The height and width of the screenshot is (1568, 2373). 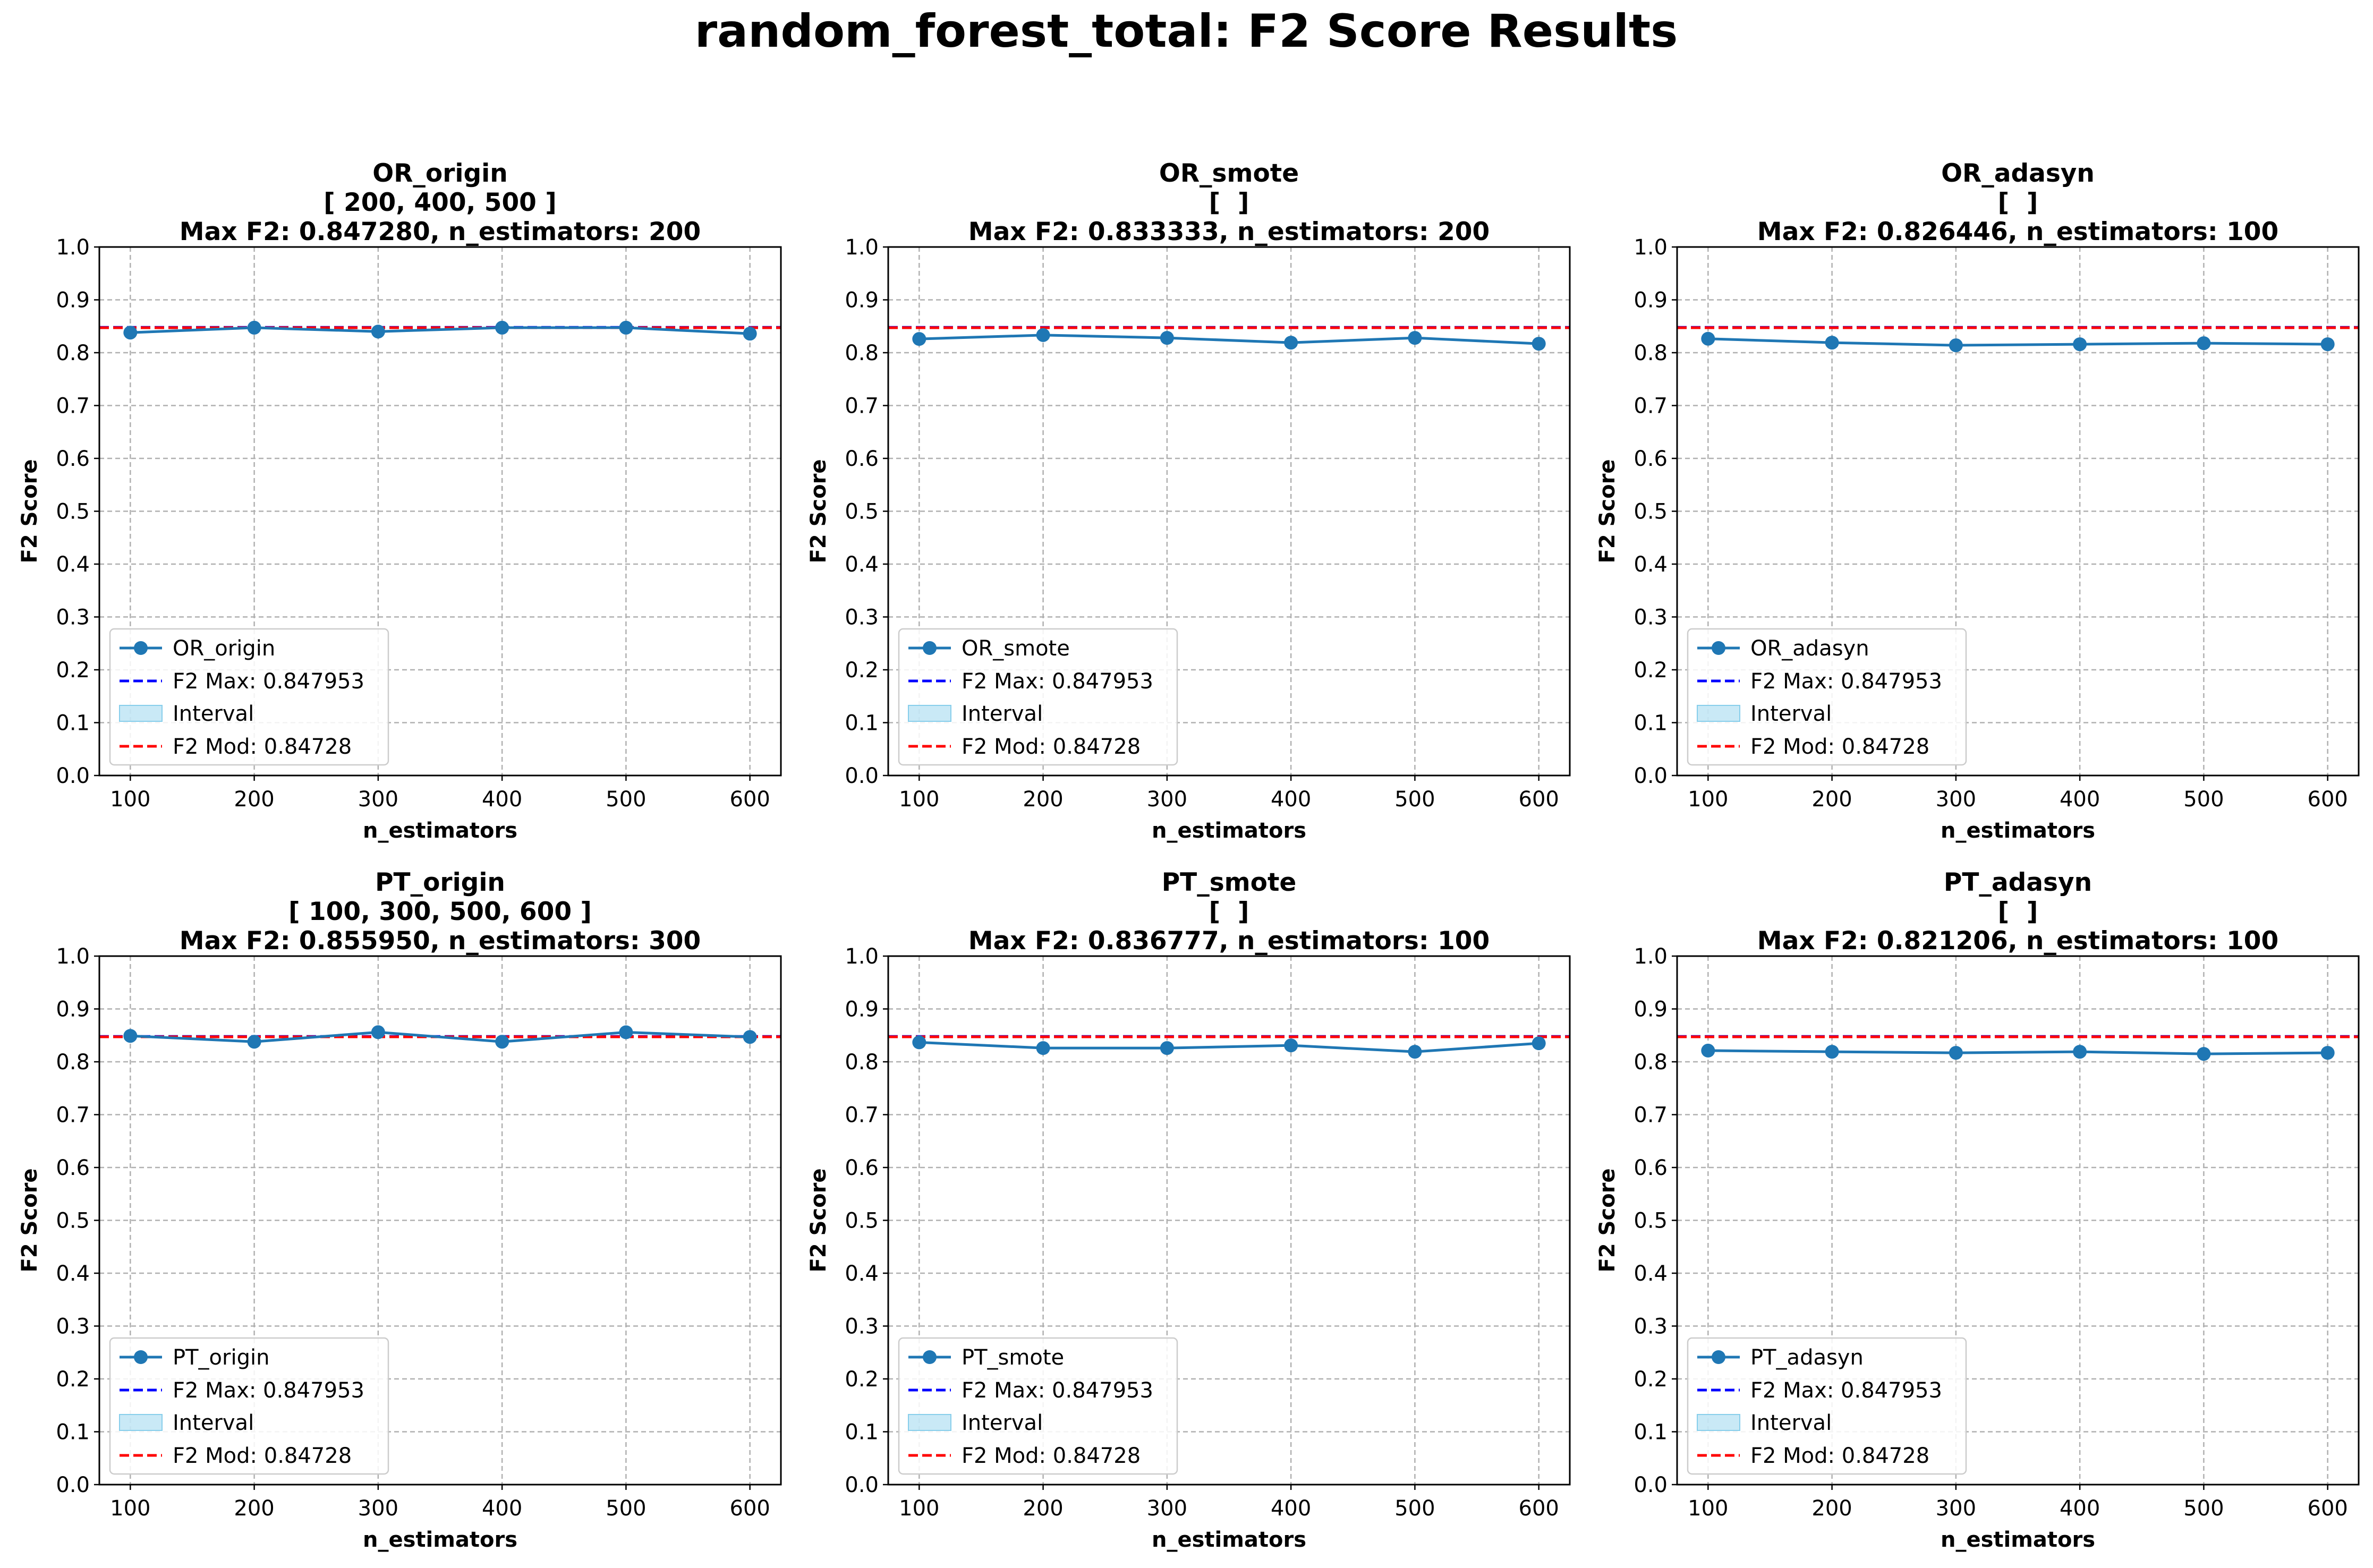 I want to click on y-tick-label: 0.5, so click(x=73, y=512).